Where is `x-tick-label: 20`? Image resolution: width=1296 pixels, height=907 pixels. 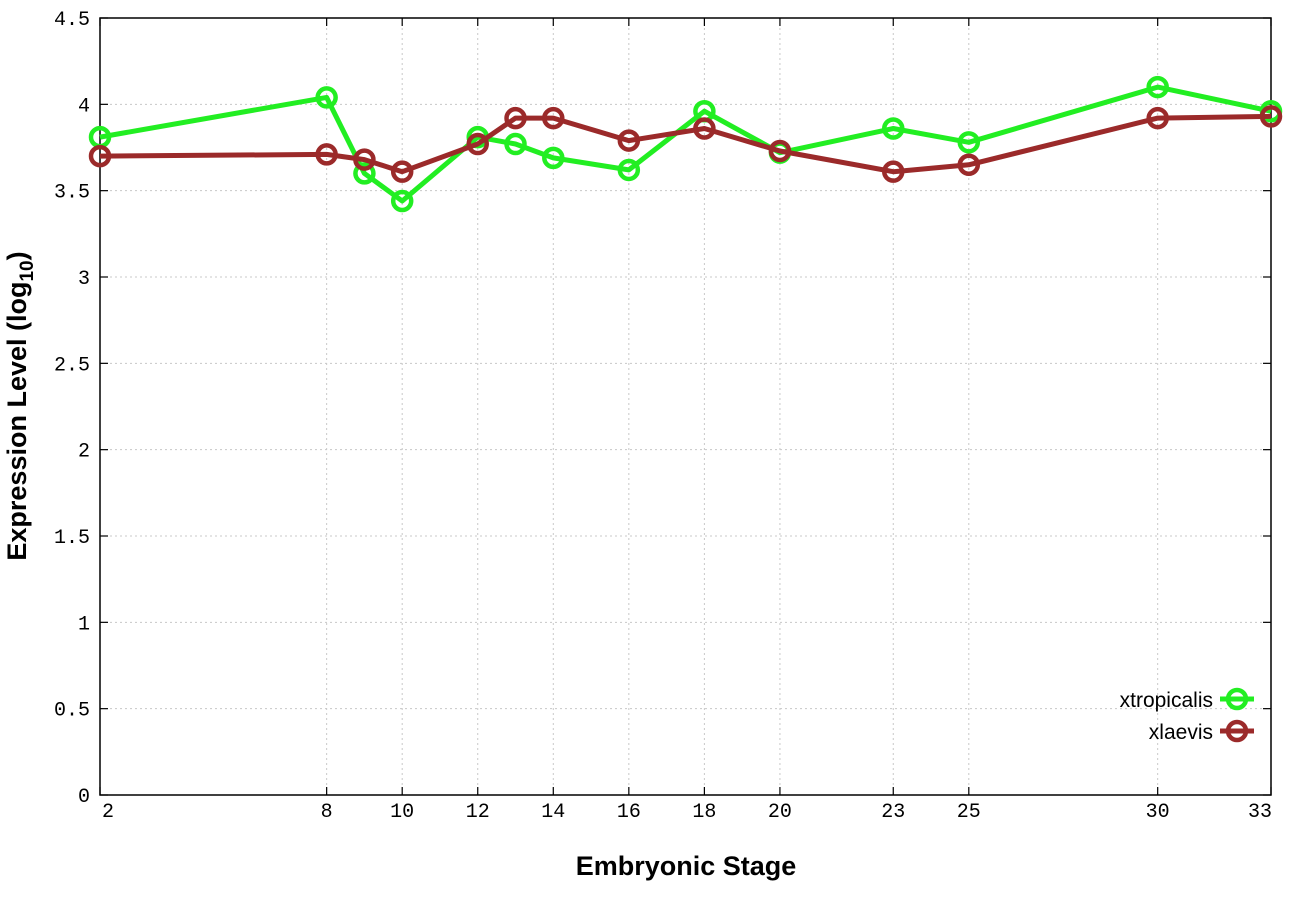
x-tick-label: 20 is located at coordinates (780, 812).